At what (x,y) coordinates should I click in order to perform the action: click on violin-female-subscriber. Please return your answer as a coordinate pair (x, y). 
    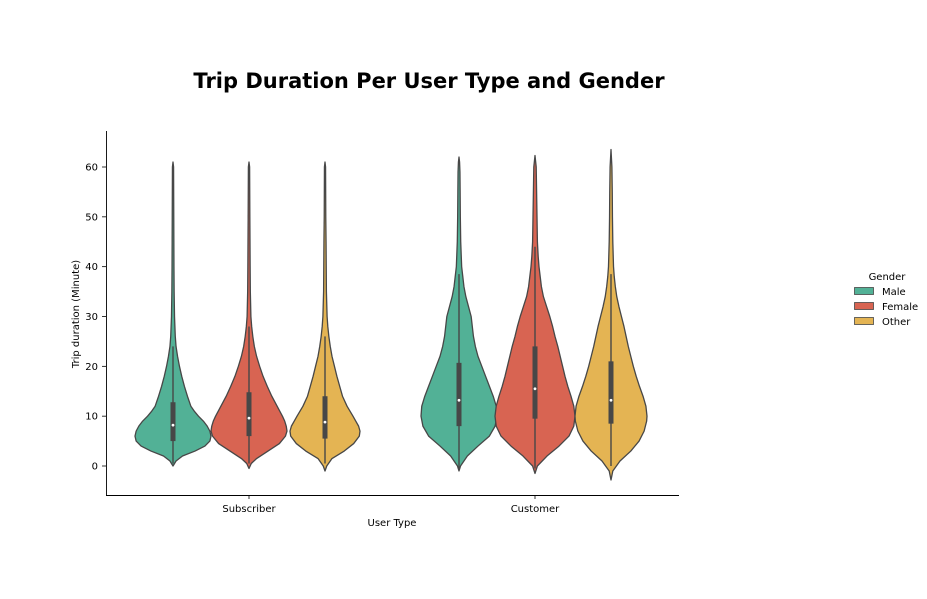
    Looking at the image, I should click on (249, 315).